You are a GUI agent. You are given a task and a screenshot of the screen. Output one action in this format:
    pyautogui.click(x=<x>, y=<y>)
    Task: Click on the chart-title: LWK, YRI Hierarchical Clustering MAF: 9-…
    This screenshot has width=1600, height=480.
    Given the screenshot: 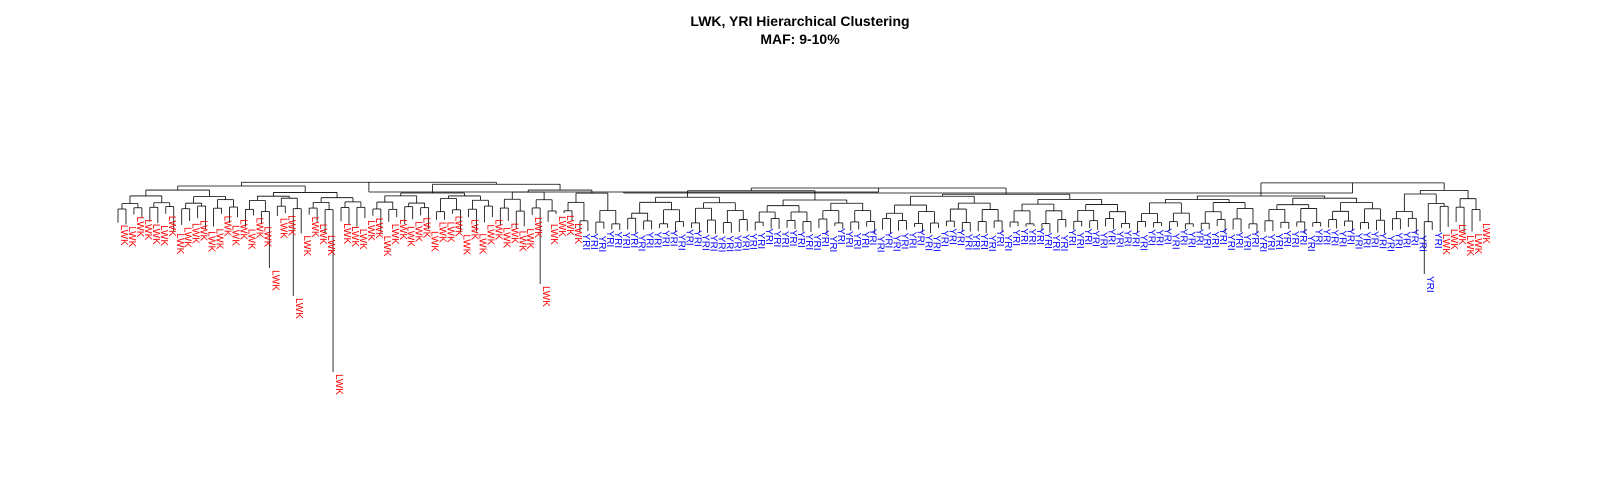 What is the action you would take?
    pyautogui.click(x=800, y=30)
    